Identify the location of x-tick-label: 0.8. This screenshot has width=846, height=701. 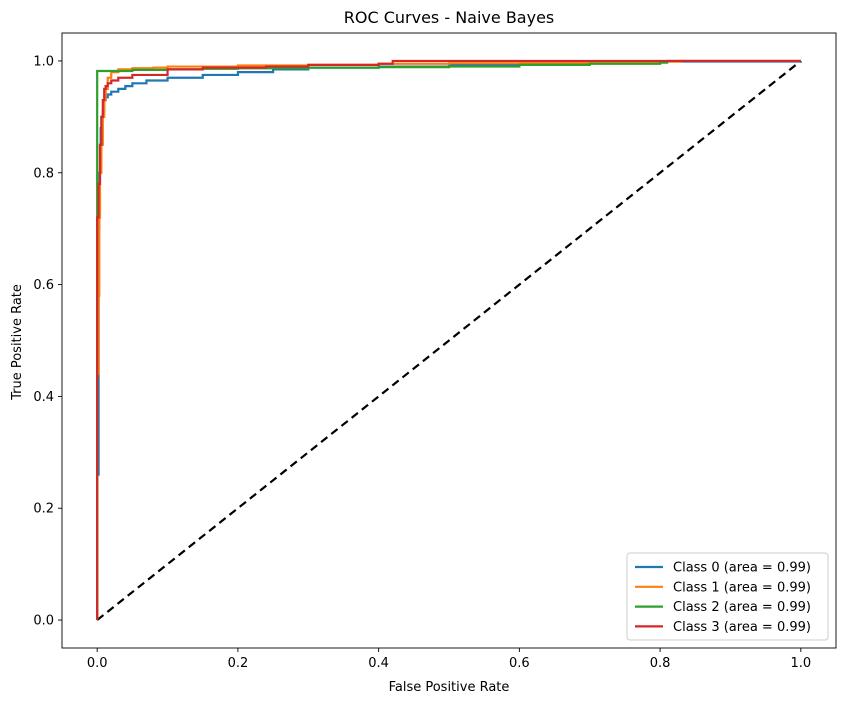
(660, 663).